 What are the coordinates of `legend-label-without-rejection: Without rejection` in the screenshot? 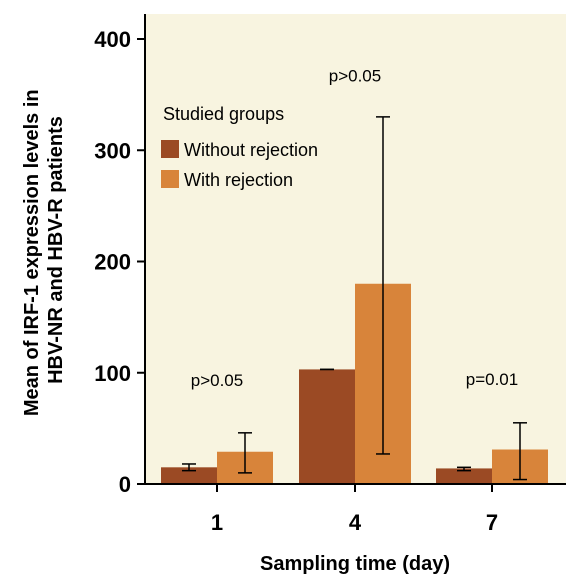 It's located at (251, 150).